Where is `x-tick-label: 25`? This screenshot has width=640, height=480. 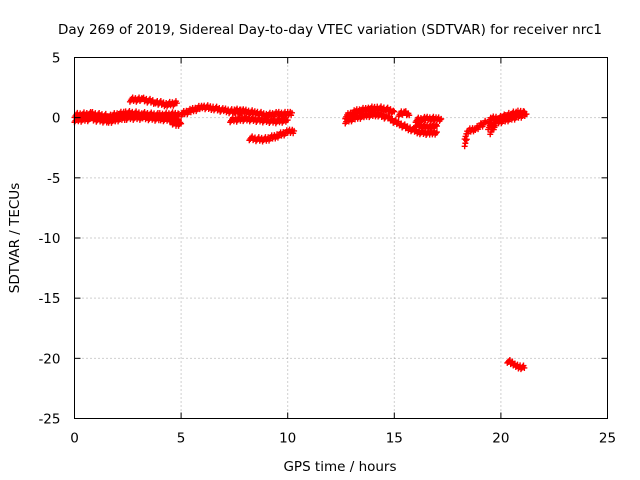
x-tick-label: 25 is located at coordinates (607, 439).